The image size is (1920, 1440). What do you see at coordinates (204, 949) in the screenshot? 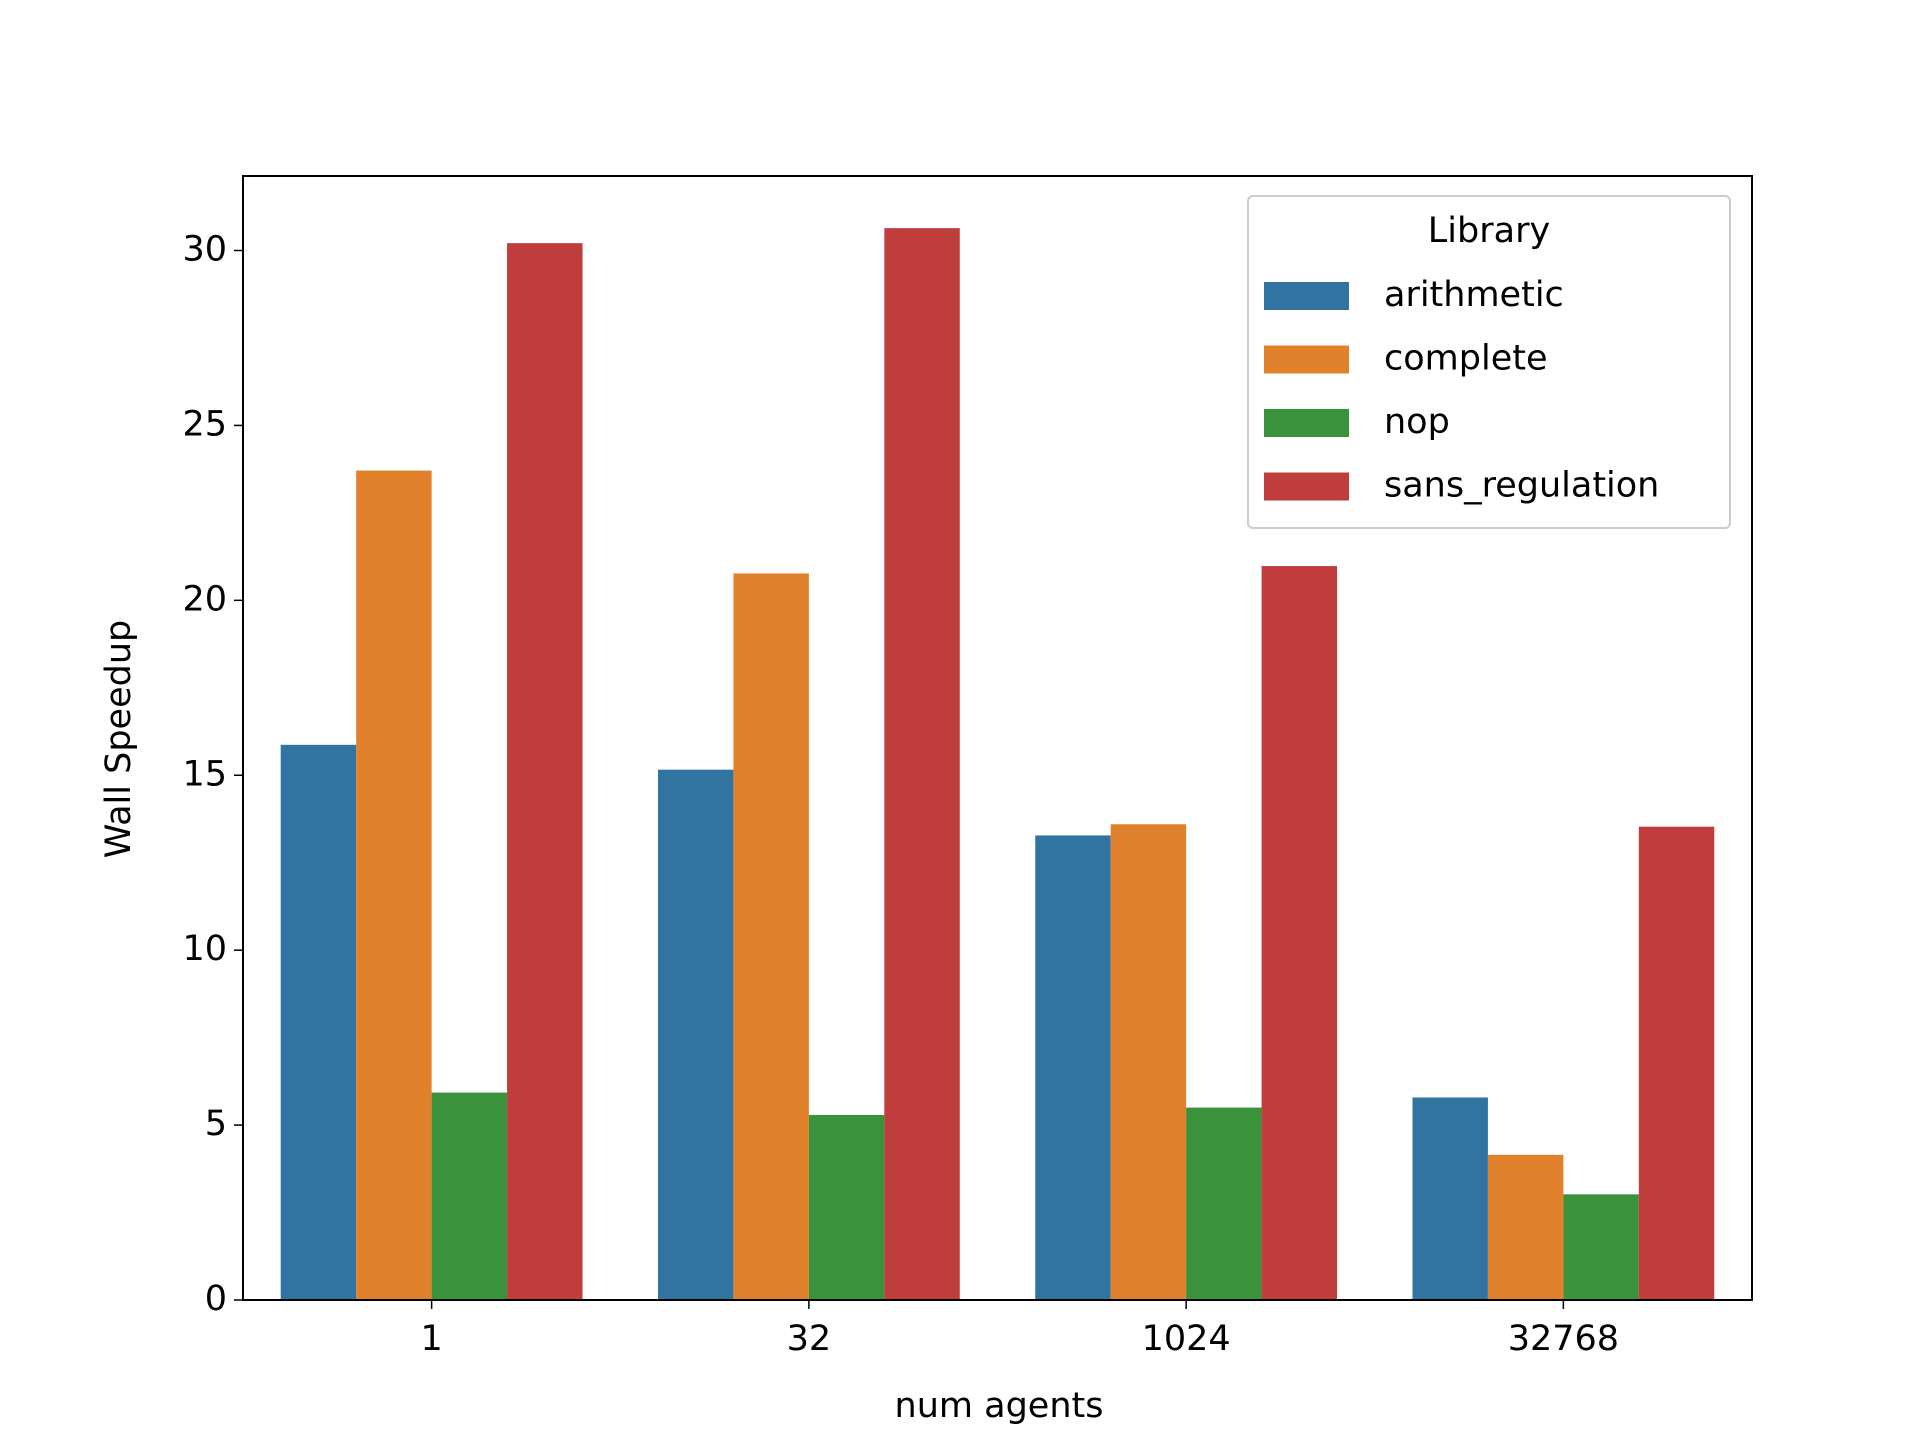
I see `y-tick-label: 10` at bounding box center [204, 949].